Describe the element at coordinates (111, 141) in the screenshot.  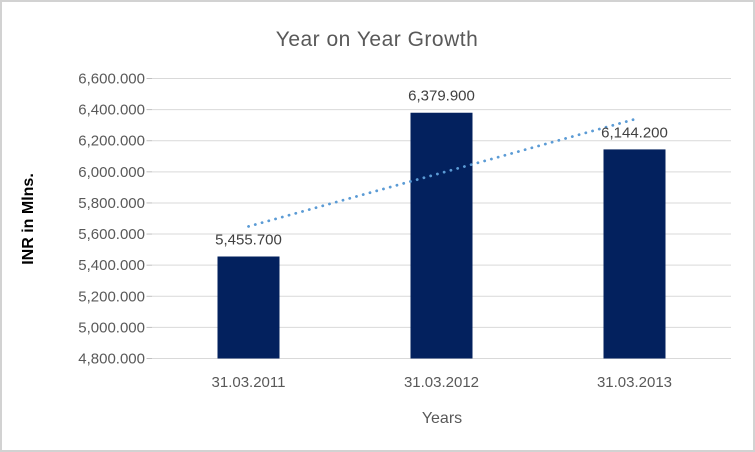
I see `y-tick-label: 6,200.000` at that location.